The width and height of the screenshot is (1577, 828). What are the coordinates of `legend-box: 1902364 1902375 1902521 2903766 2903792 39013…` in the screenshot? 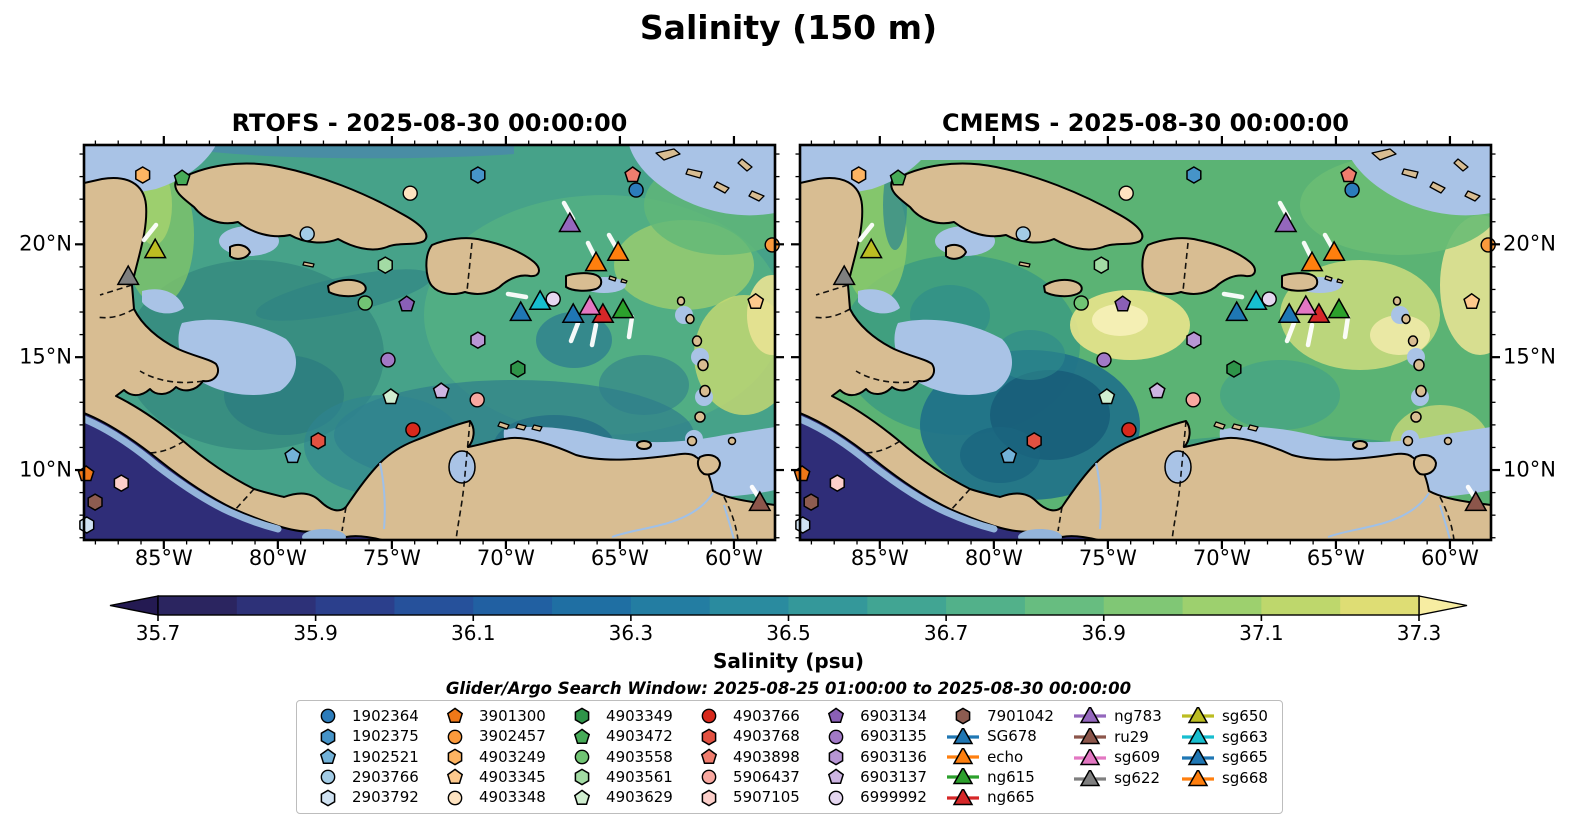 It's located at (789, 757).